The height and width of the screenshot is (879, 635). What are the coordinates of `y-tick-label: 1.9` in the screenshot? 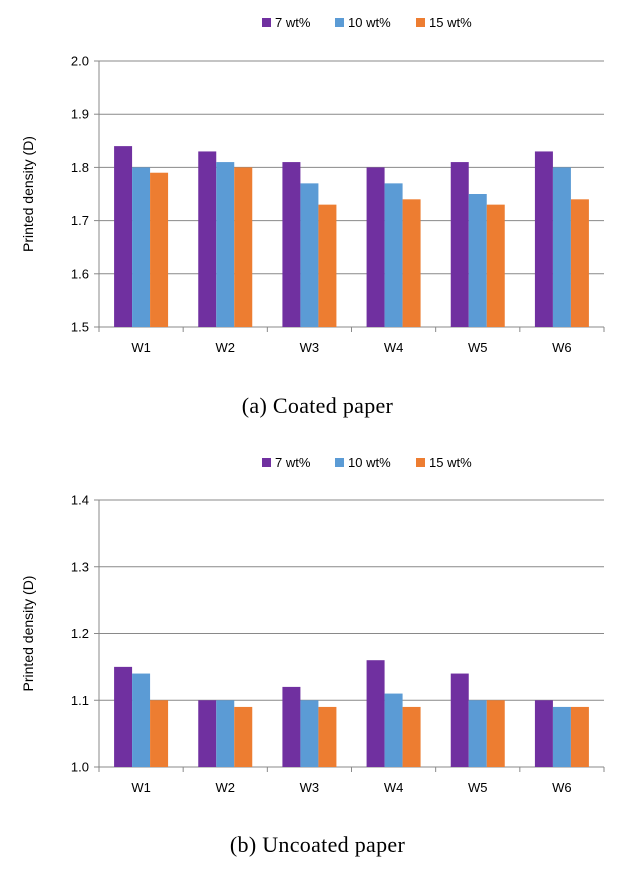 It's located at (80, 114).